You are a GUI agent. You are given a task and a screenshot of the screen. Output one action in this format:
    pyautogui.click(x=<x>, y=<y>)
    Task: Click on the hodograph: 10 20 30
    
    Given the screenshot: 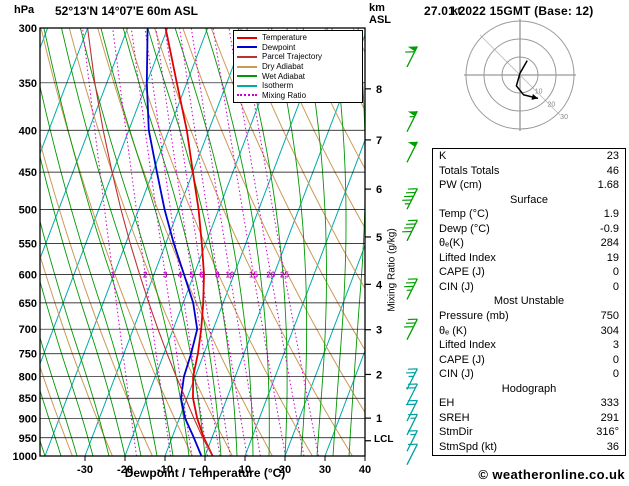 What is the action you would take?
    pyautogui.click(x=520, y=75)
    